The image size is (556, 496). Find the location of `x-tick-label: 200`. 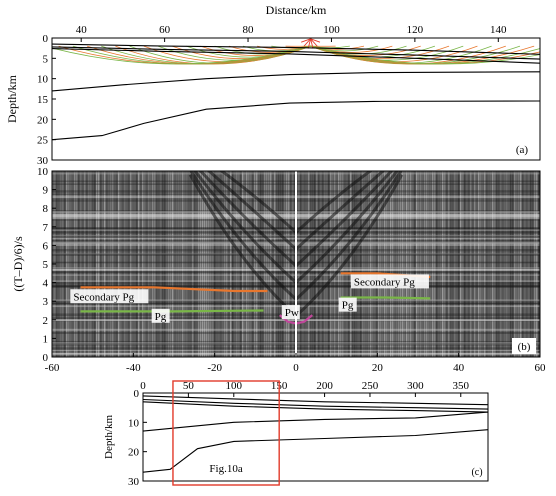

x-tick-label: 200 is located at coordinates (324, 386).